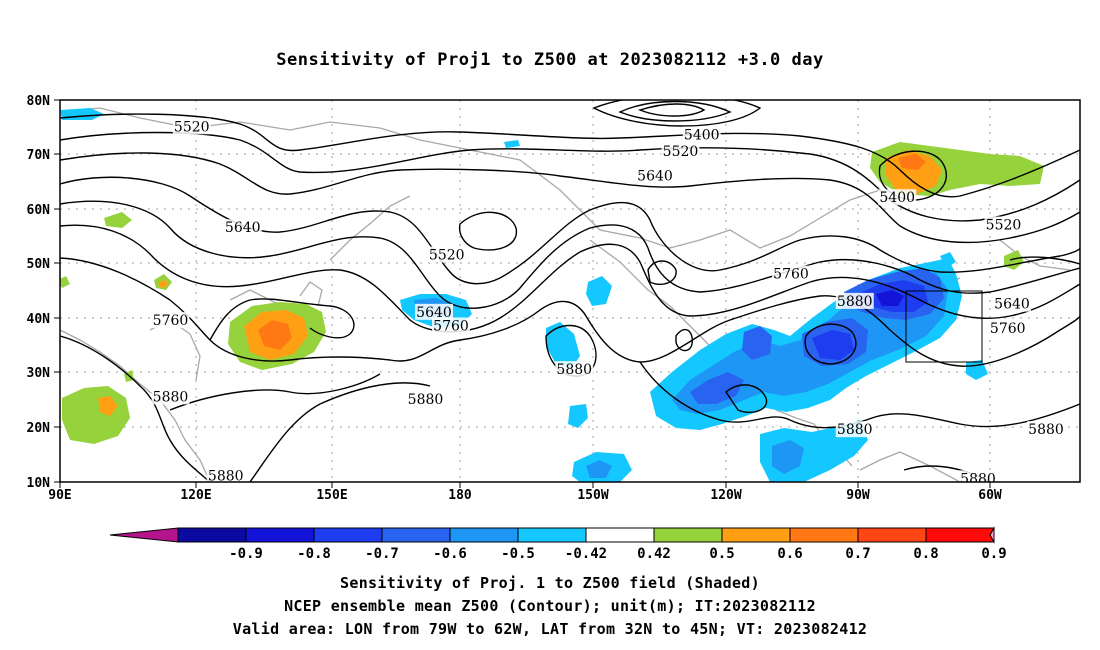 The width and height of the screenshot is (1100, 650). I want to click on lat-label: 20N, so click(39, 428).